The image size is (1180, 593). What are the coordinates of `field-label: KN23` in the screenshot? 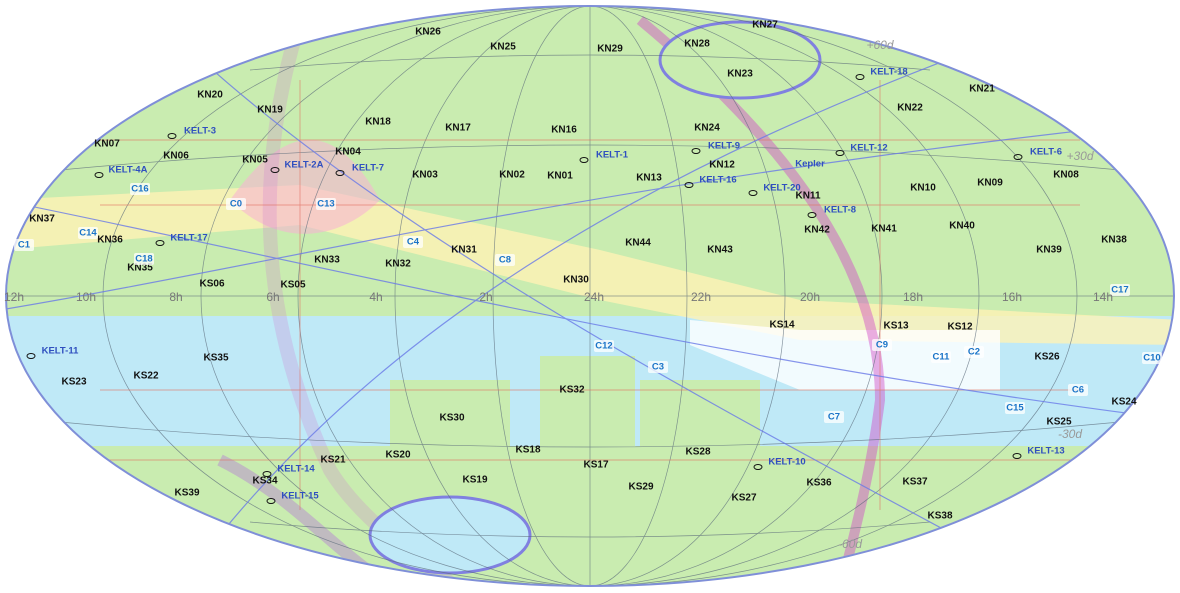 It's located at (740, 74).